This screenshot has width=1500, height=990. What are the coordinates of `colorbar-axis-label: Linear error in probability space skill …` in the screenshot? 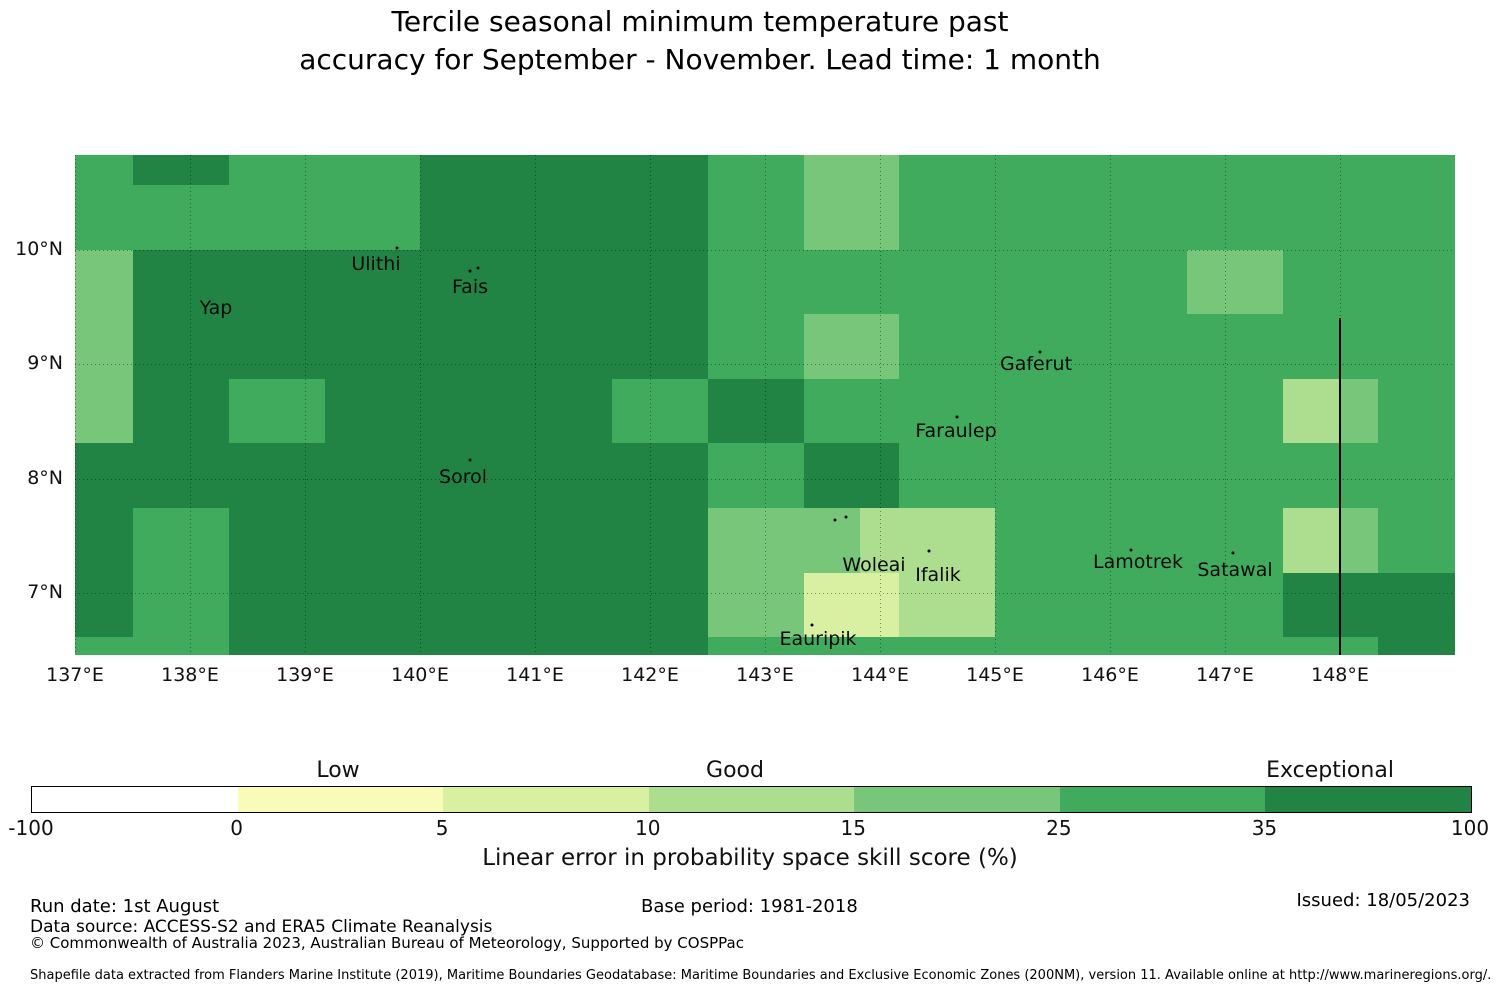 It's located at (750, 858).